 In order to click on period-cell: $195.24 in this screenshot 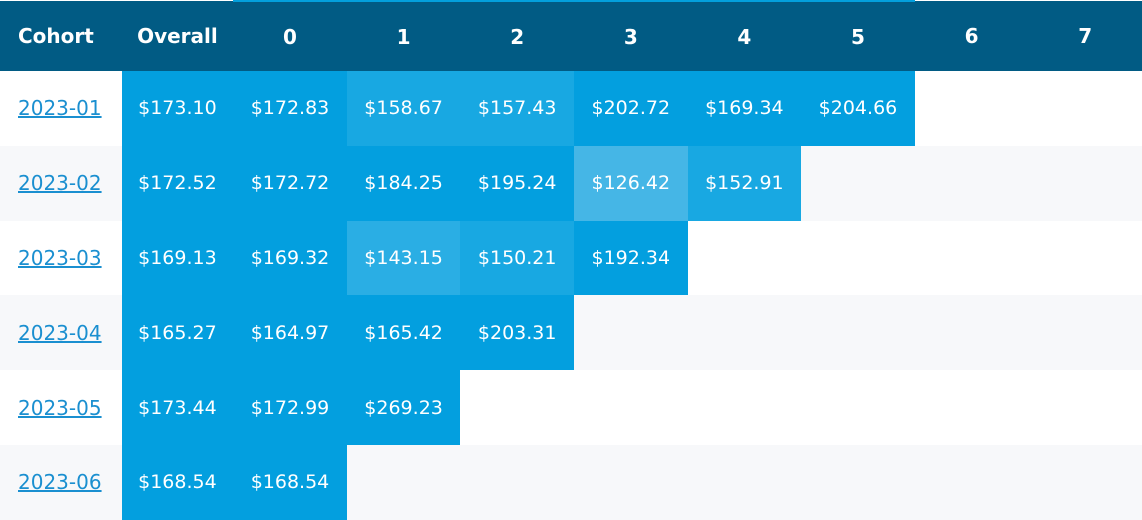, I will do `click(517, 183)`.